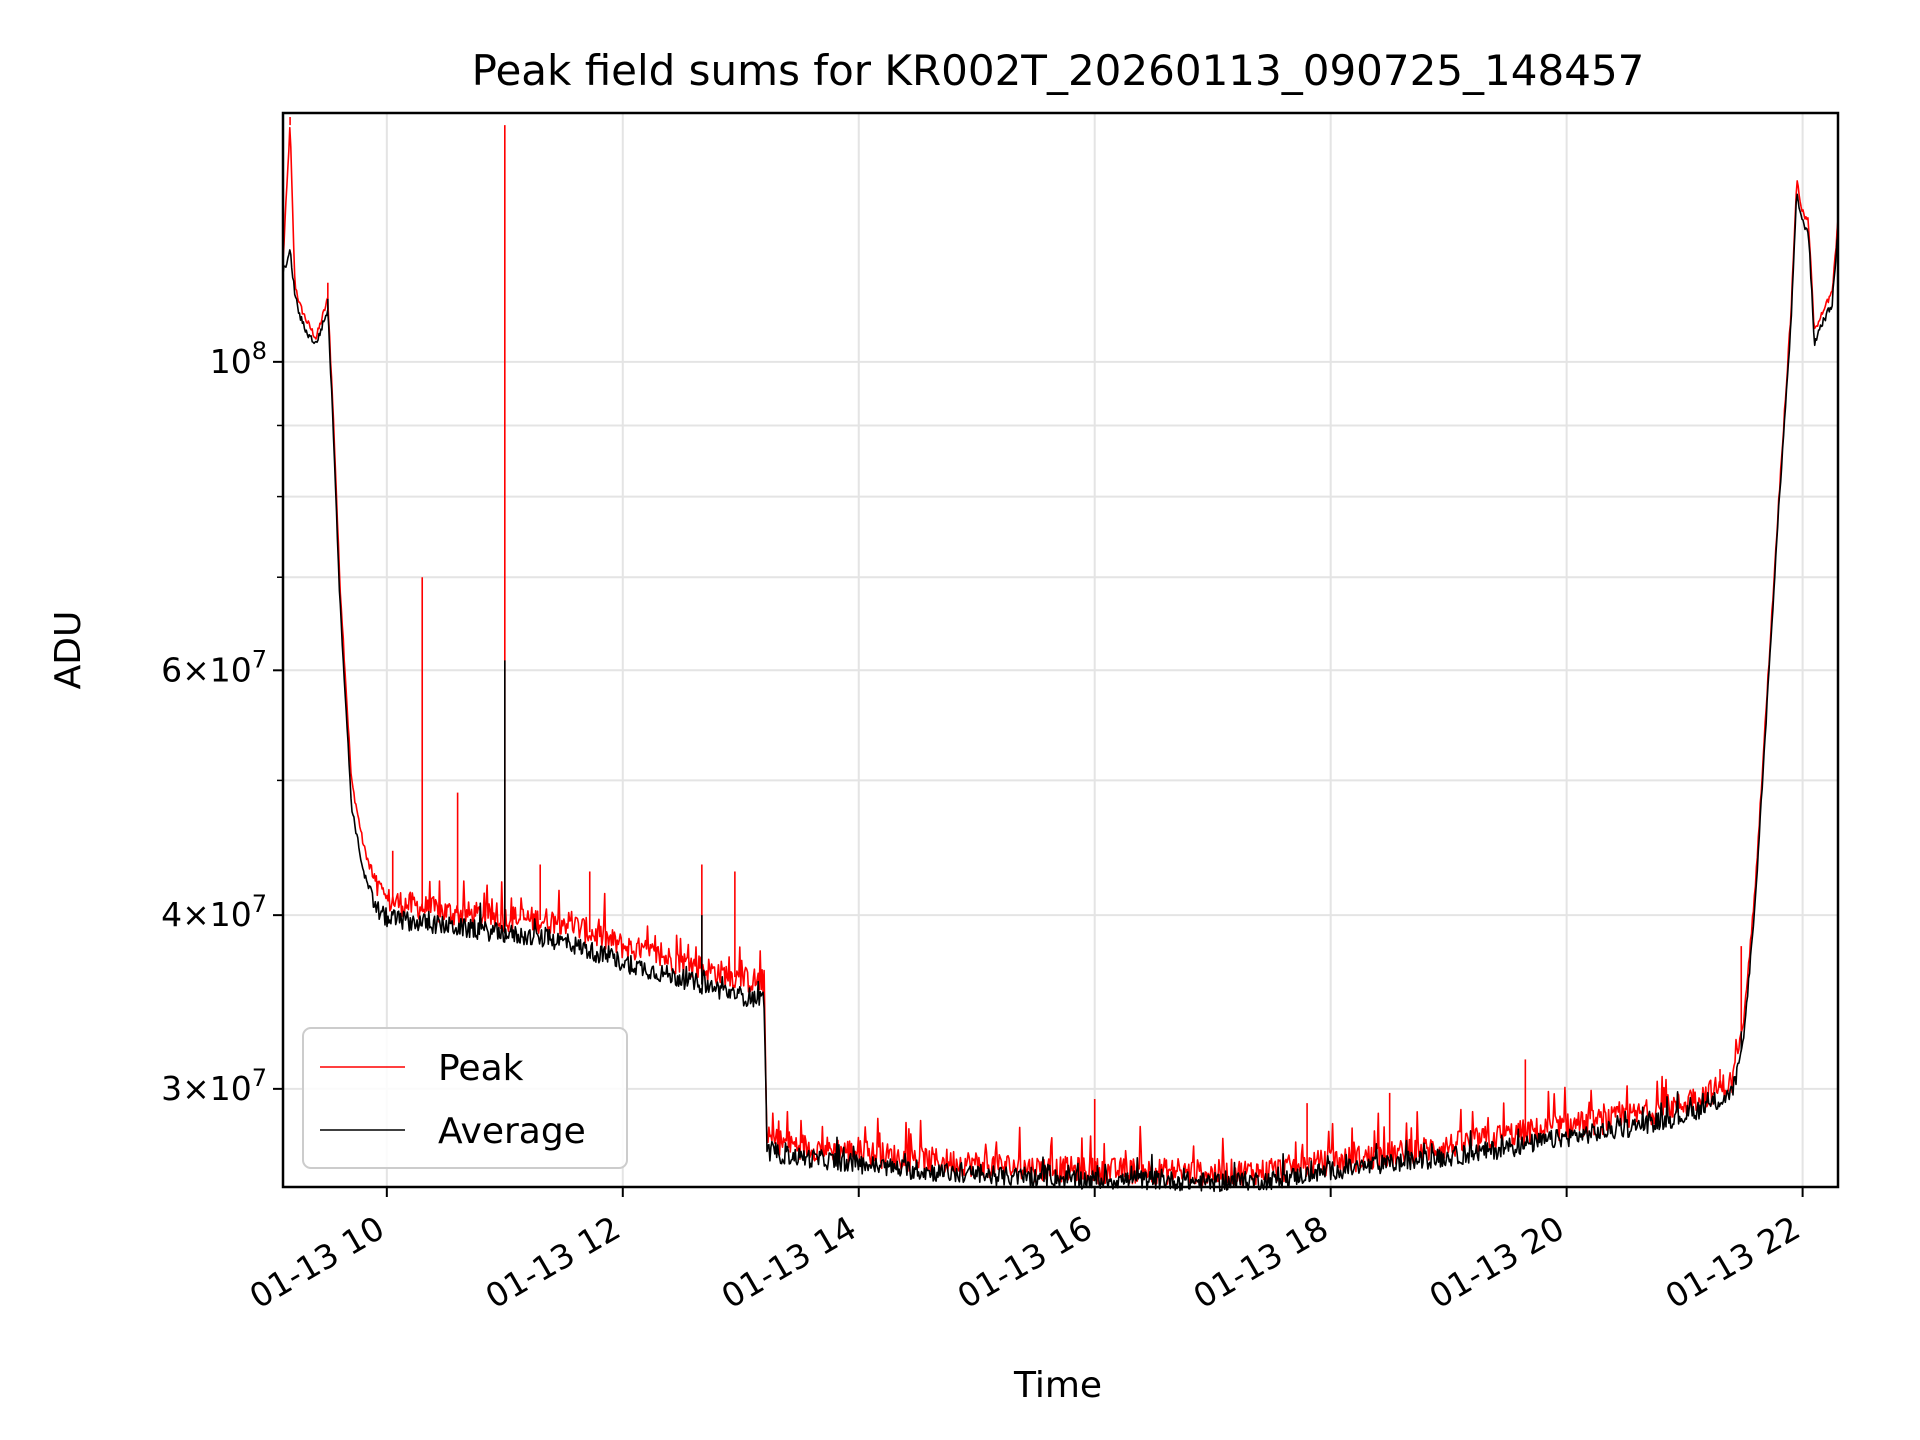 The width and height of the screenshot is (1920, 1440). What do you see at coordinates (1057, 1385) in the screenshot?
I see `x-axis-label: Time` at bounding box center [1057, 1385].